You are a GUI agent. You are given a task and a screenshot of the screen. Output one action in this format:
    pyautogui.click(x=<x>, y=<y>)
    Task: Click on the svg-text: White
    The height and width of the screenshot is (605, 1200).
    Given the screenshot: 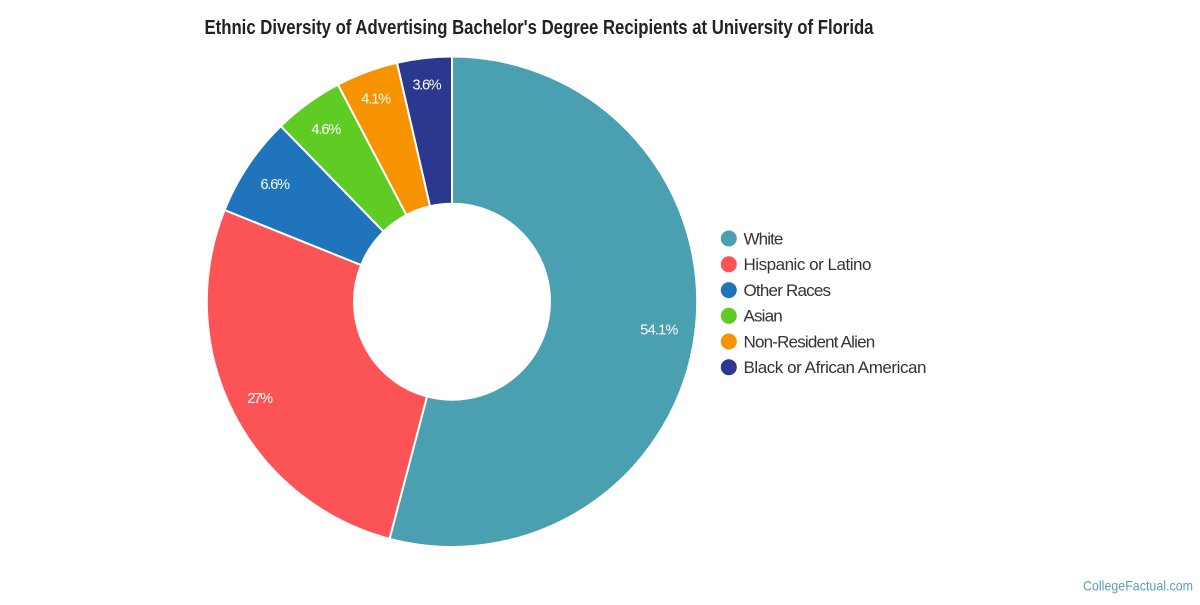 What is the action you would take?
    pyautogui.click(x=764, y=238)
    